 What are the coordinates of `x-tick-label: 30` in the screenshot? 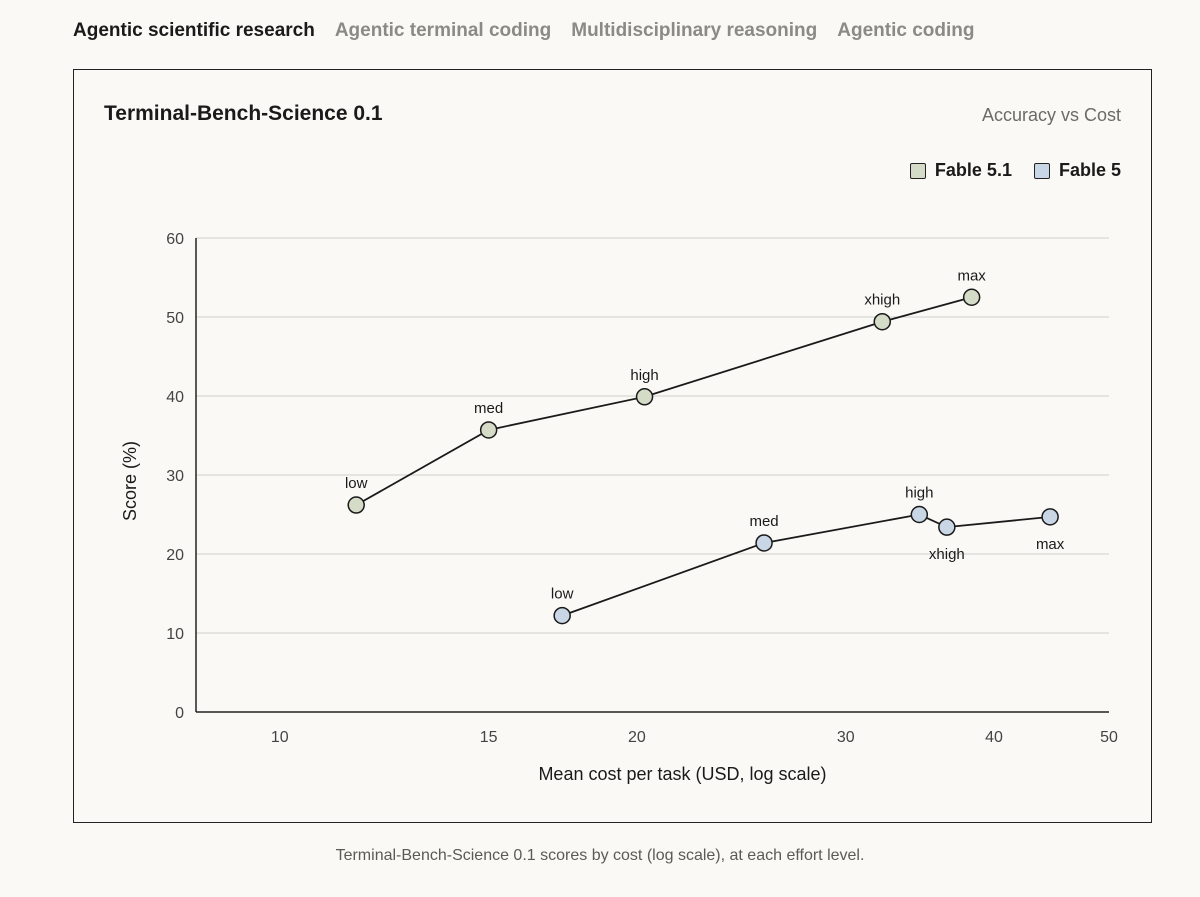 It's located at (846, 737).